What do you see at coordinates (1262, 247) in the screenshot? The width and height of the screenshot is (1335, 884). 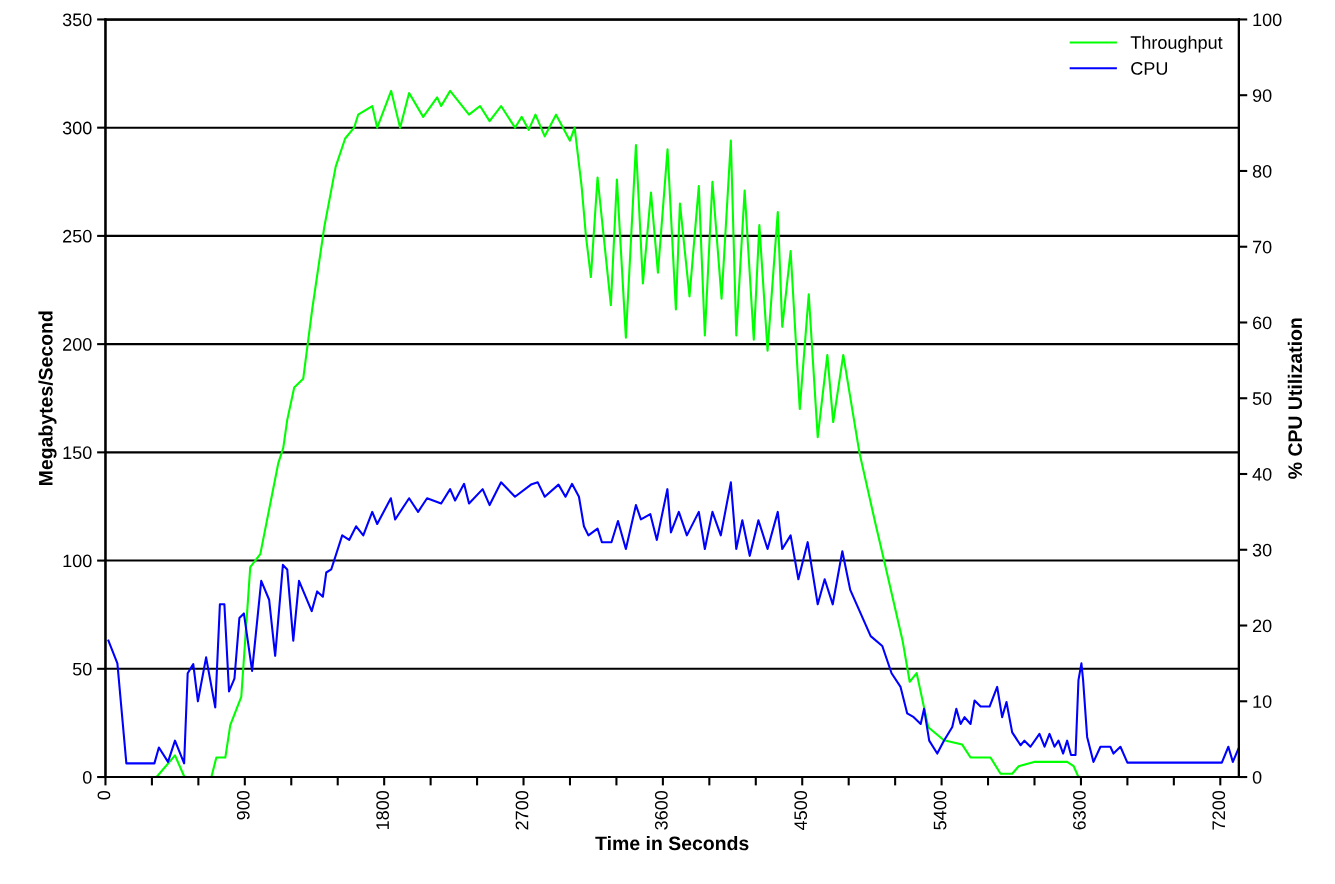 I see `y2-tick-label: 70` at bounding box center [1262, 247].